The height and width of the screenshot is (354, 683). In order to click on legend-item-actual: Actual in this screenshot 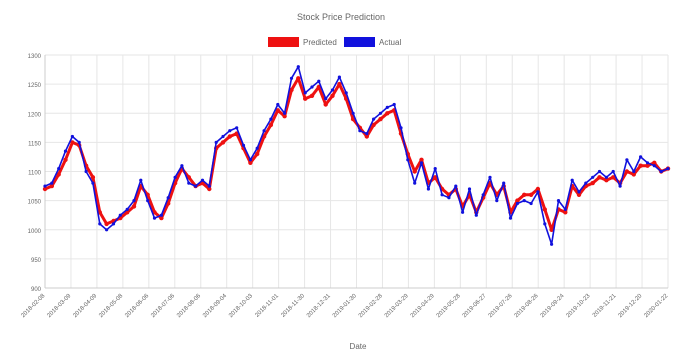, I will do `click(372, 42)`.